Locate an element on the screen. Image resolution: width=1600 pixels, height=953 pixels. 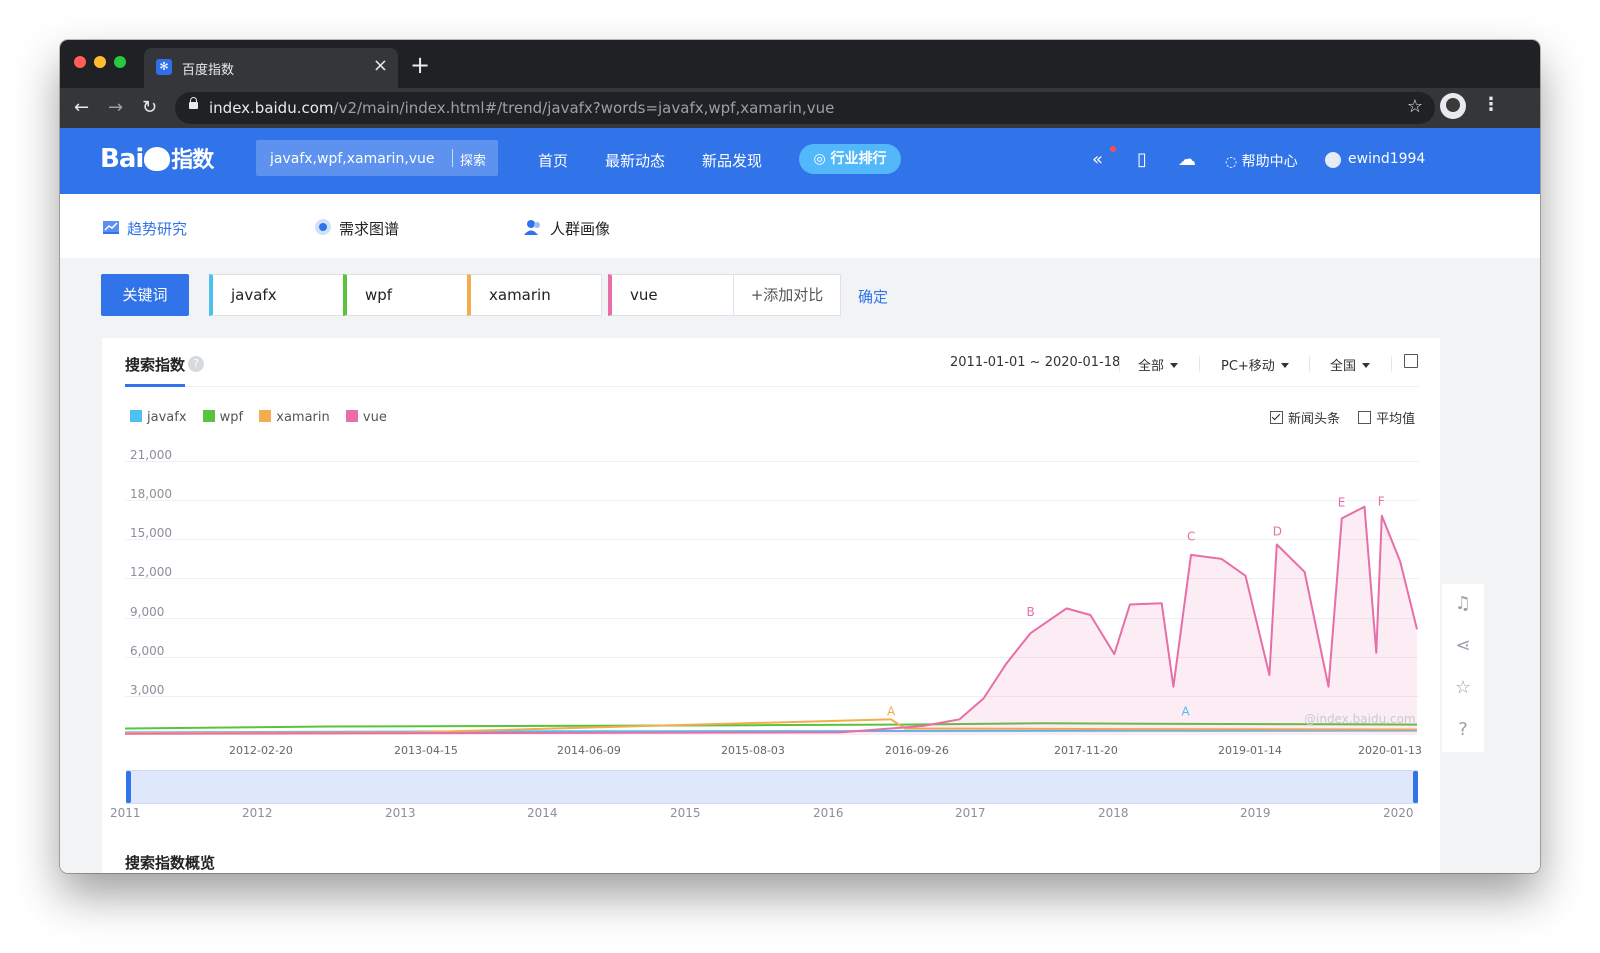
star-icon: ☆ is located at coordinates (1463, 687).